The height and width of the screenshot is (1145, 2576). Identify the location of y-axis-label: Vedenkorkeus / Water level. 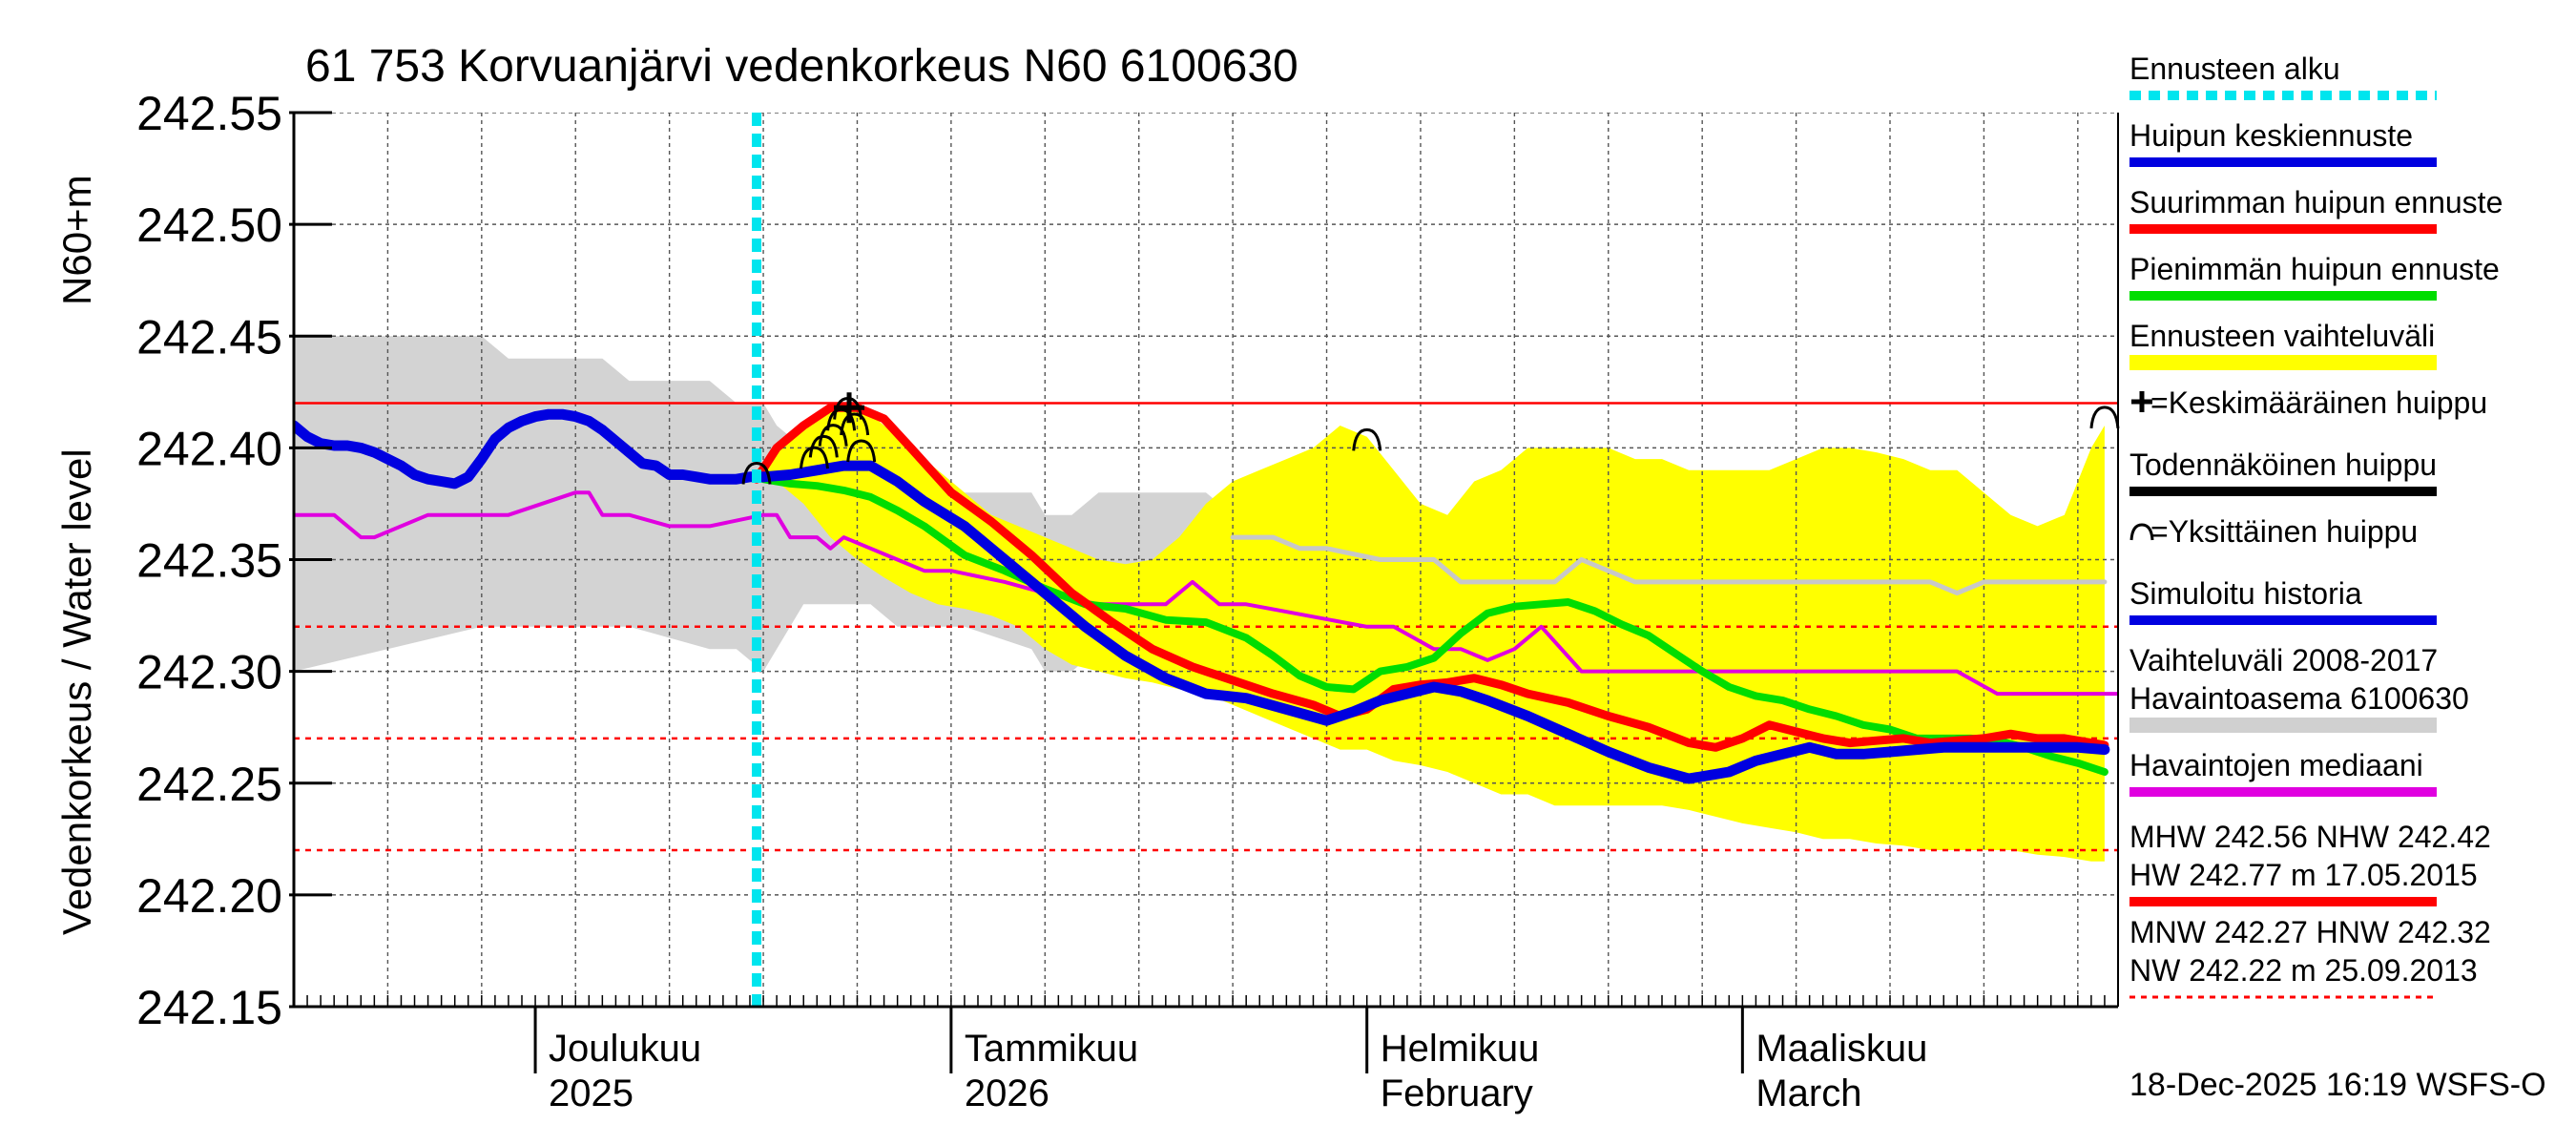
(76, 691).